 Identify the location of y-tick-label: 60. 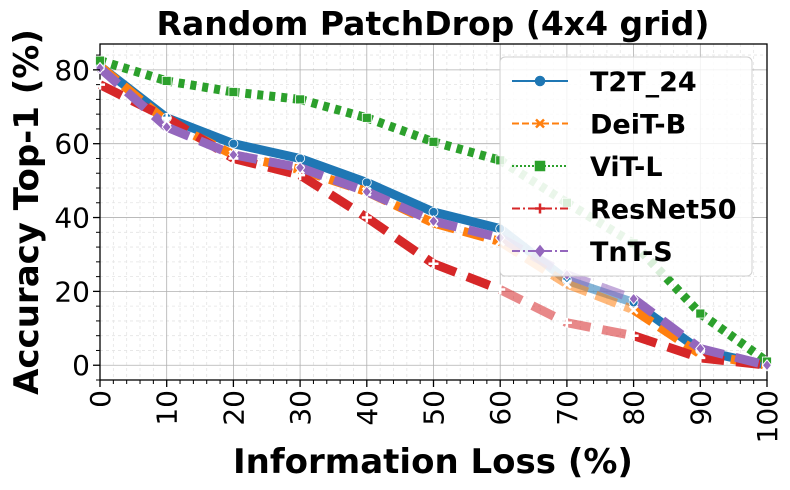
(72, 144).